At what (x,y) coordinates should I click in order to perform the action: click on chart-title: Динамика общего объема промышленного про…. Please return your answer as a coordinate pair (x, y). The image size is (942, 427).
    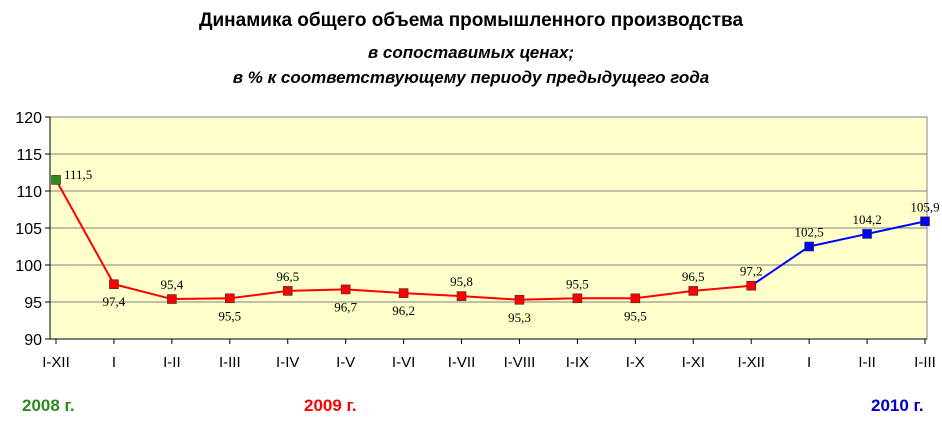
    Looking at the image, I should click on (471, 20).